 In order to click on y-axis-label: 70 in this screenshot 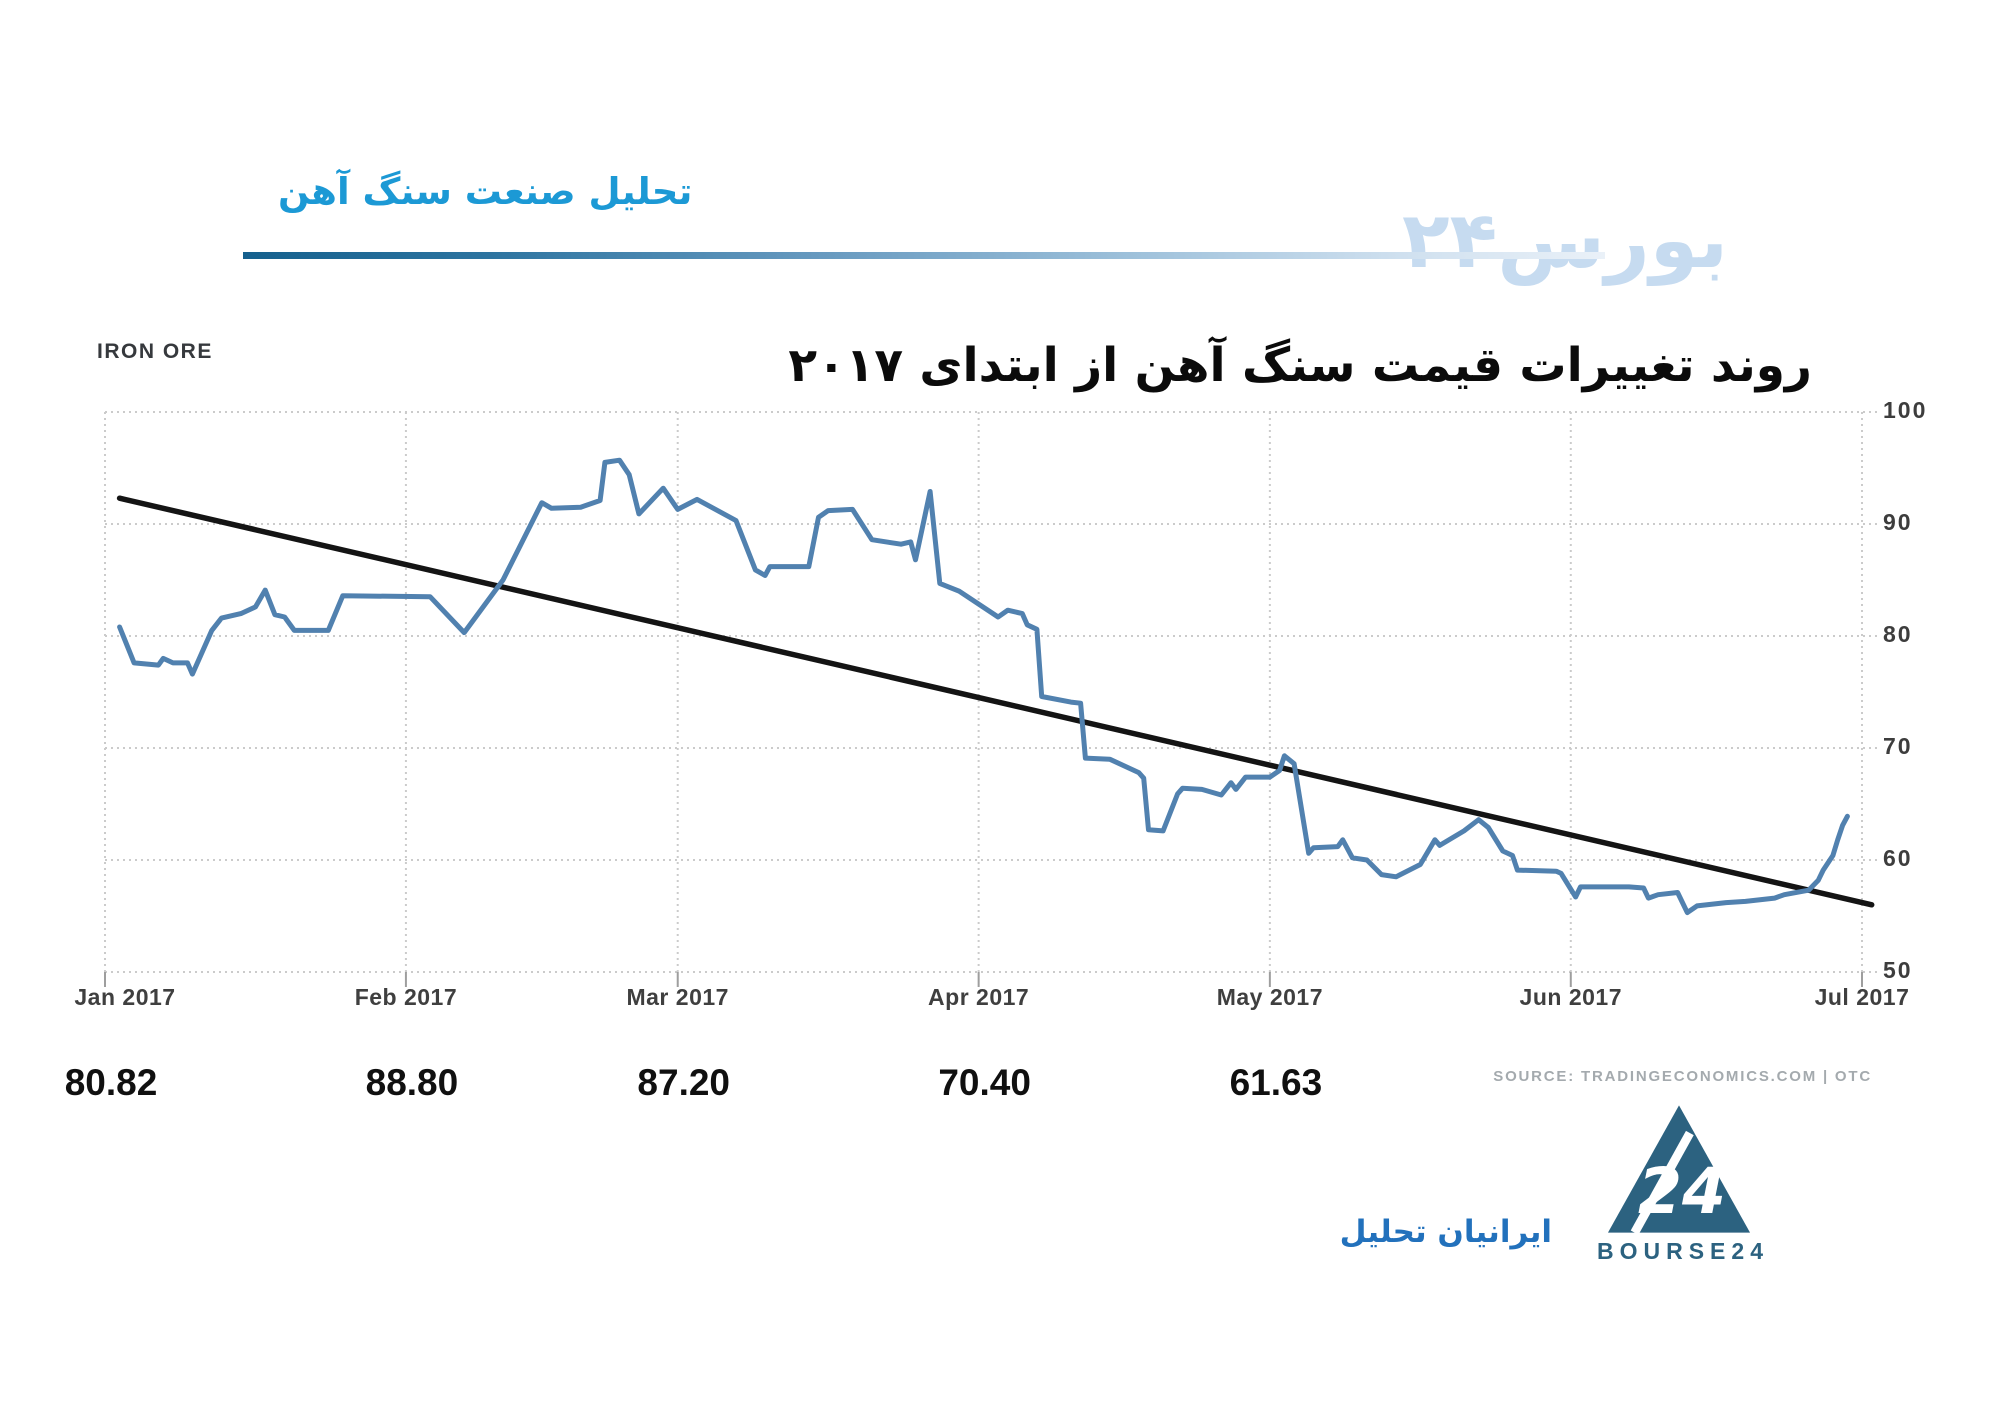, I will do `click(1898, 746)`.